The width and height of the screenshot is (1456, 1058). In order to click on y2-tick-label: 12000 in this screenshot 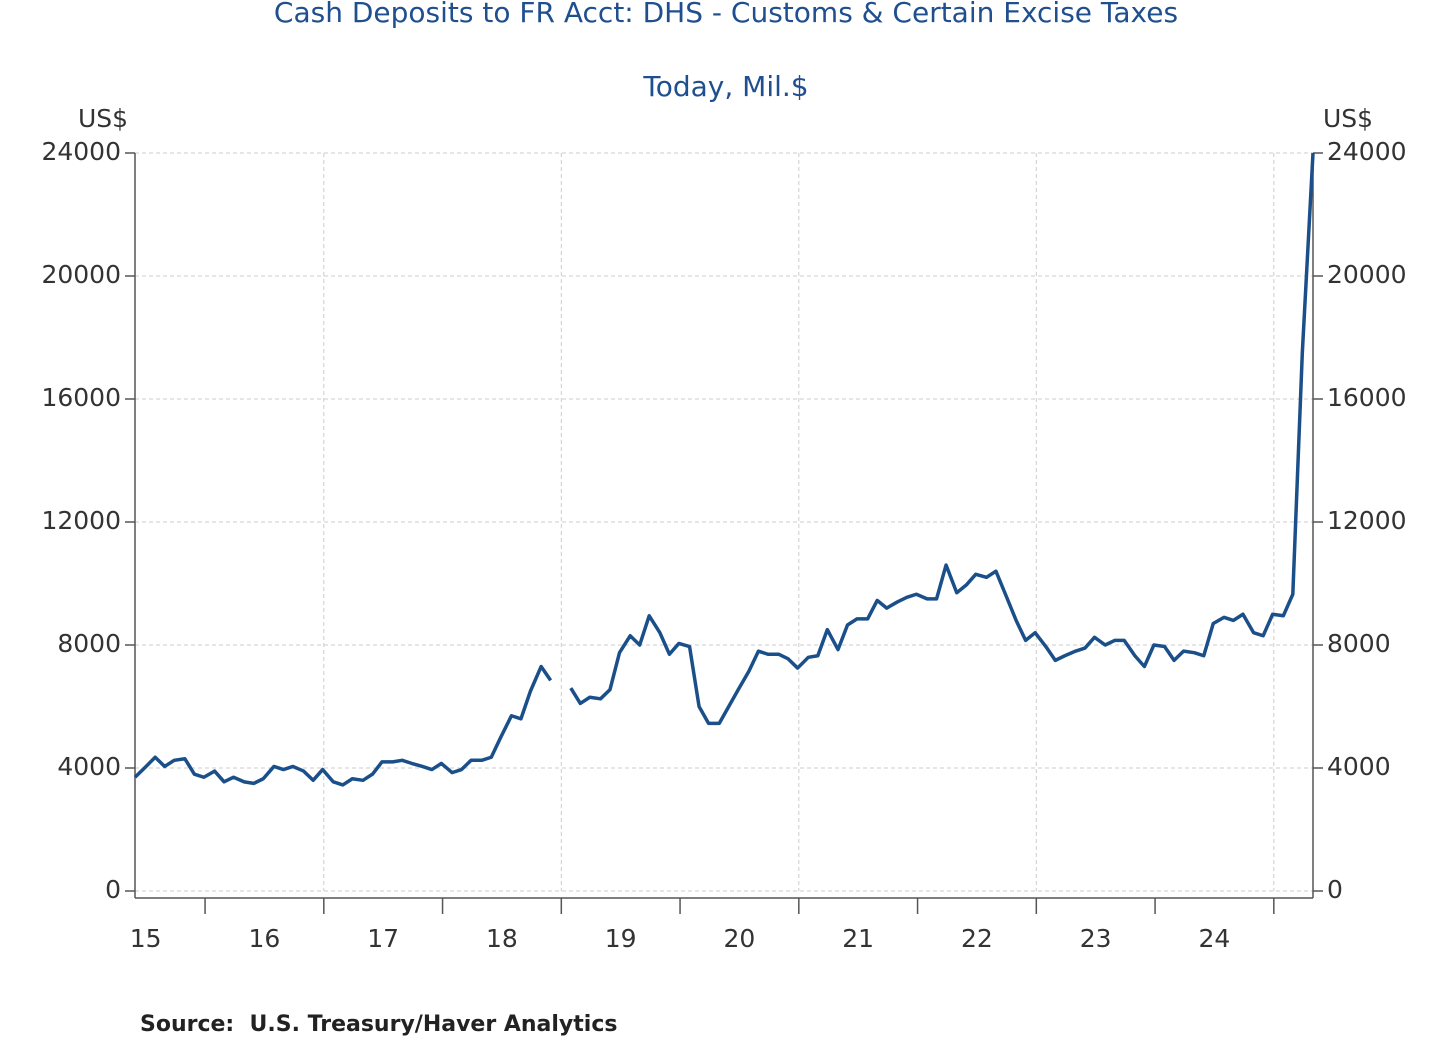, I will do `click(1367, 520)`.